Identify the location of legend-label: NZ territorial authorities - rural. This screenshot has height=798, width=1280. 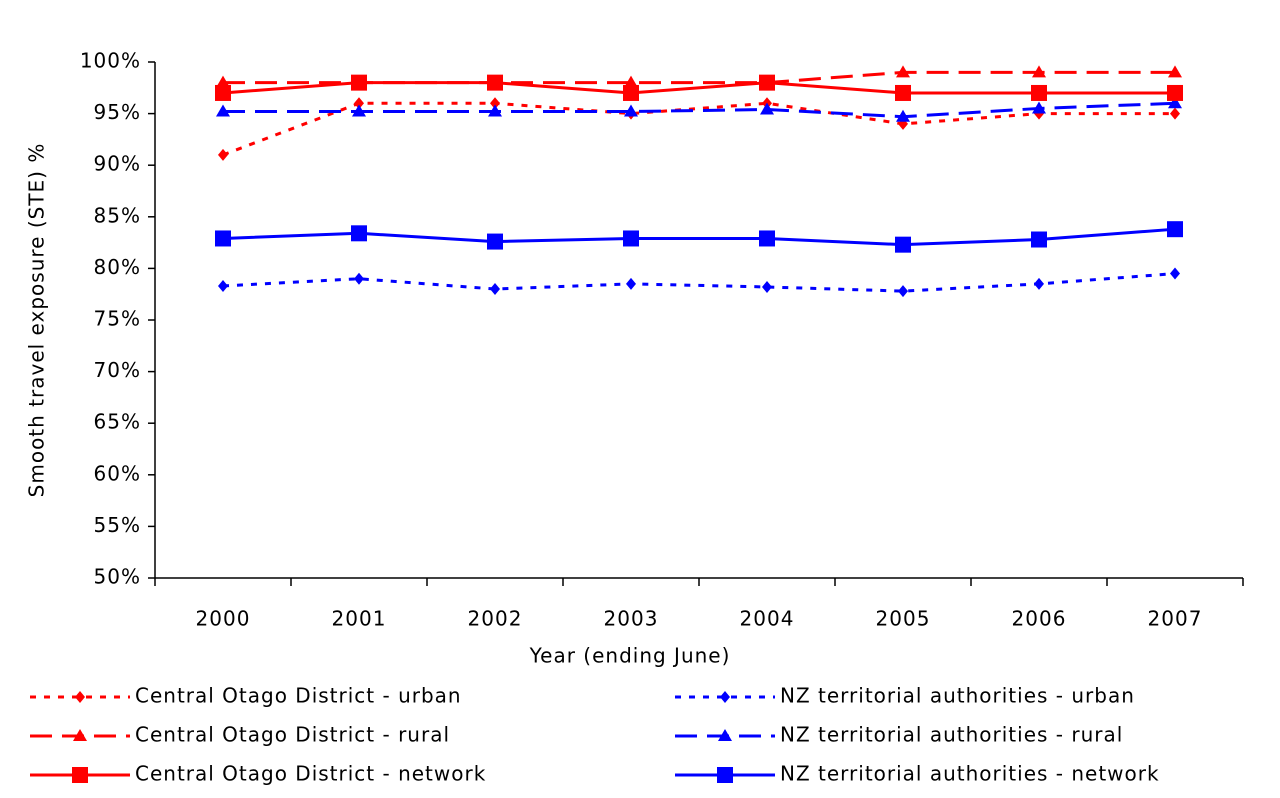
(951, 735).